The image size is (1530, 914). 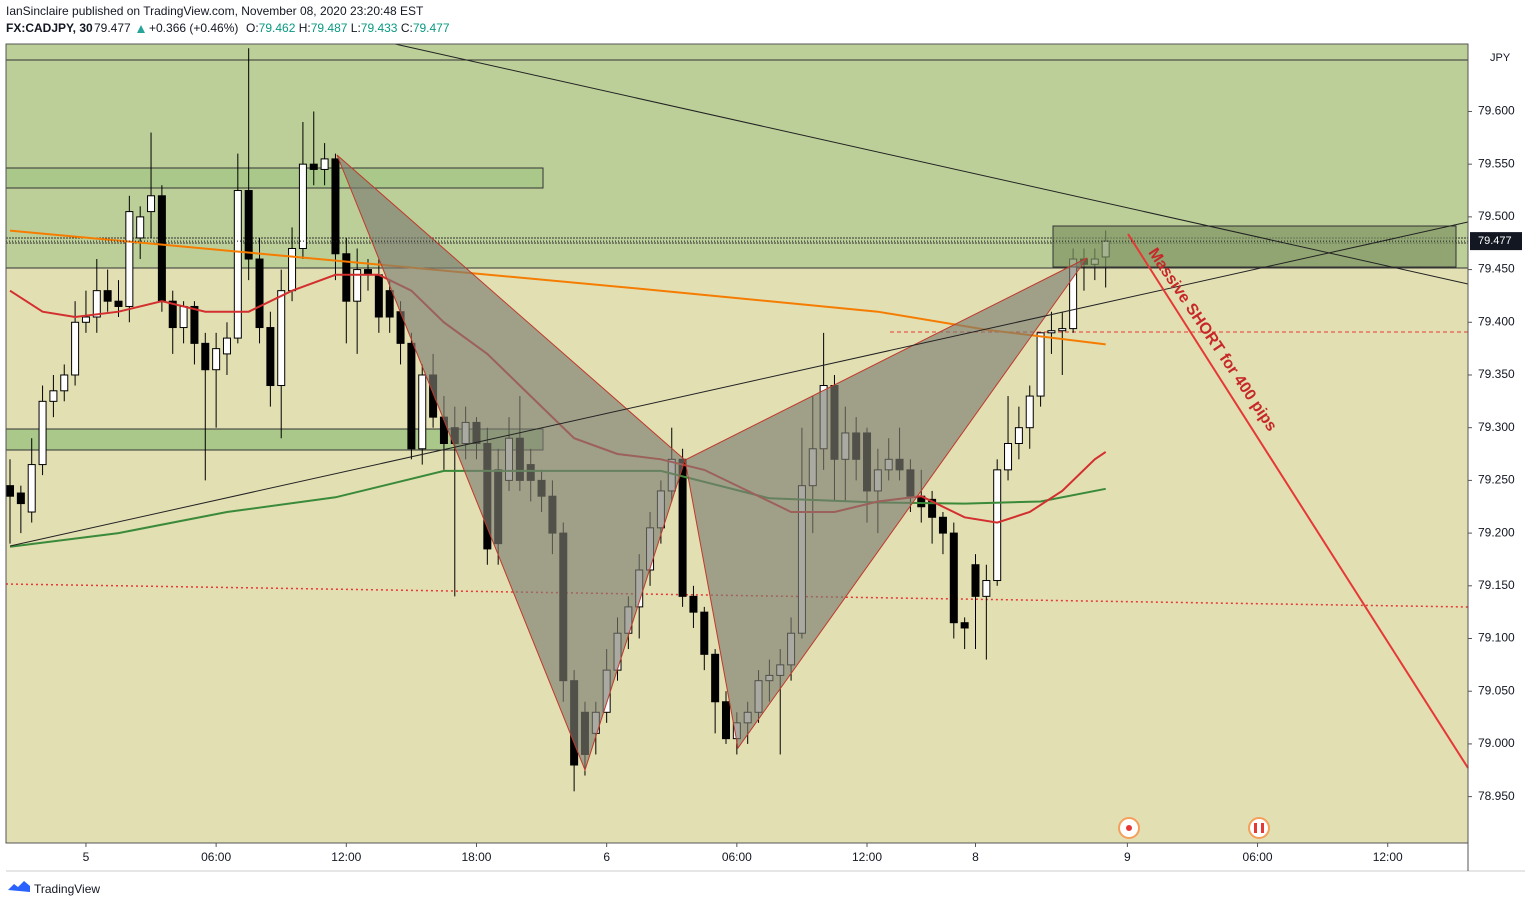 I want to click on symbol-line: FX:CADJPY, 30, so click(x=49, y=28).